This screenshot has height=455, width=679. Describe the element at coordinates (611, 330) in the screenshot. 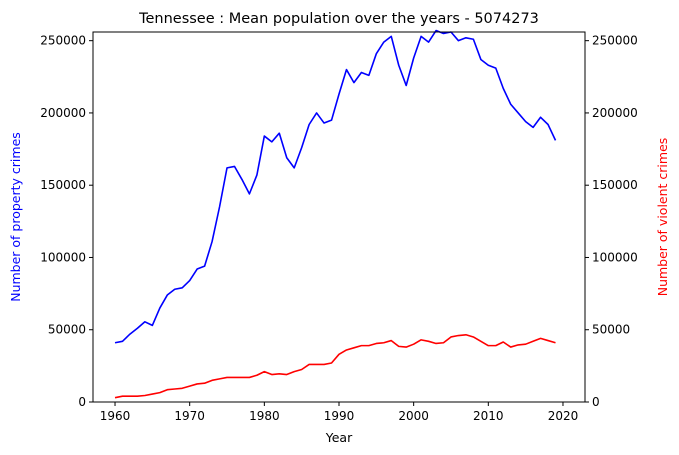

I see `y-tick-label-right-50000: 50000` at that location.